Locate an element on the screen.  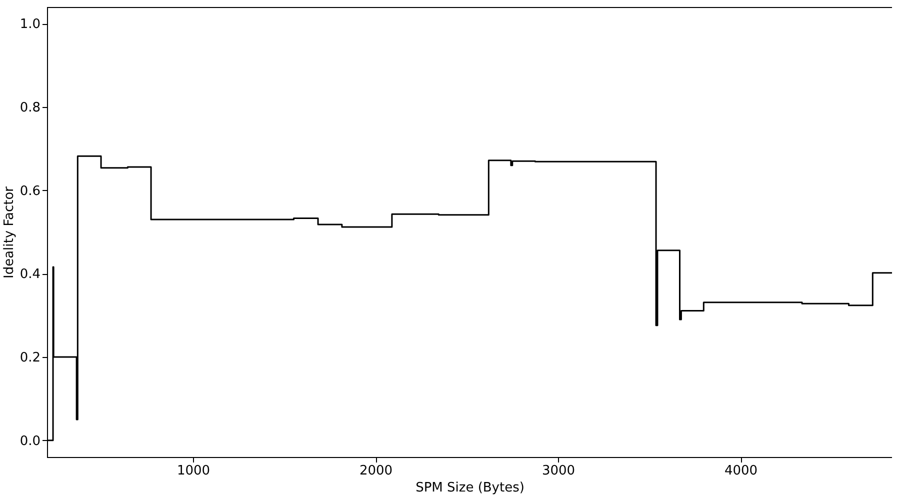
x-tick-label: 3000 is located at coordinates (559, 471).